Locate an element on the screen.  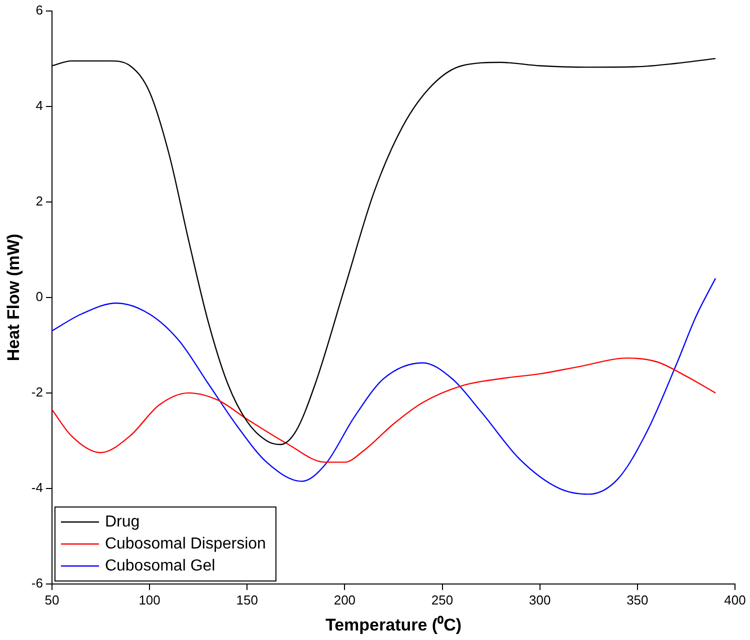
x-tick-label: 50 is located at coordinates (52, 600).